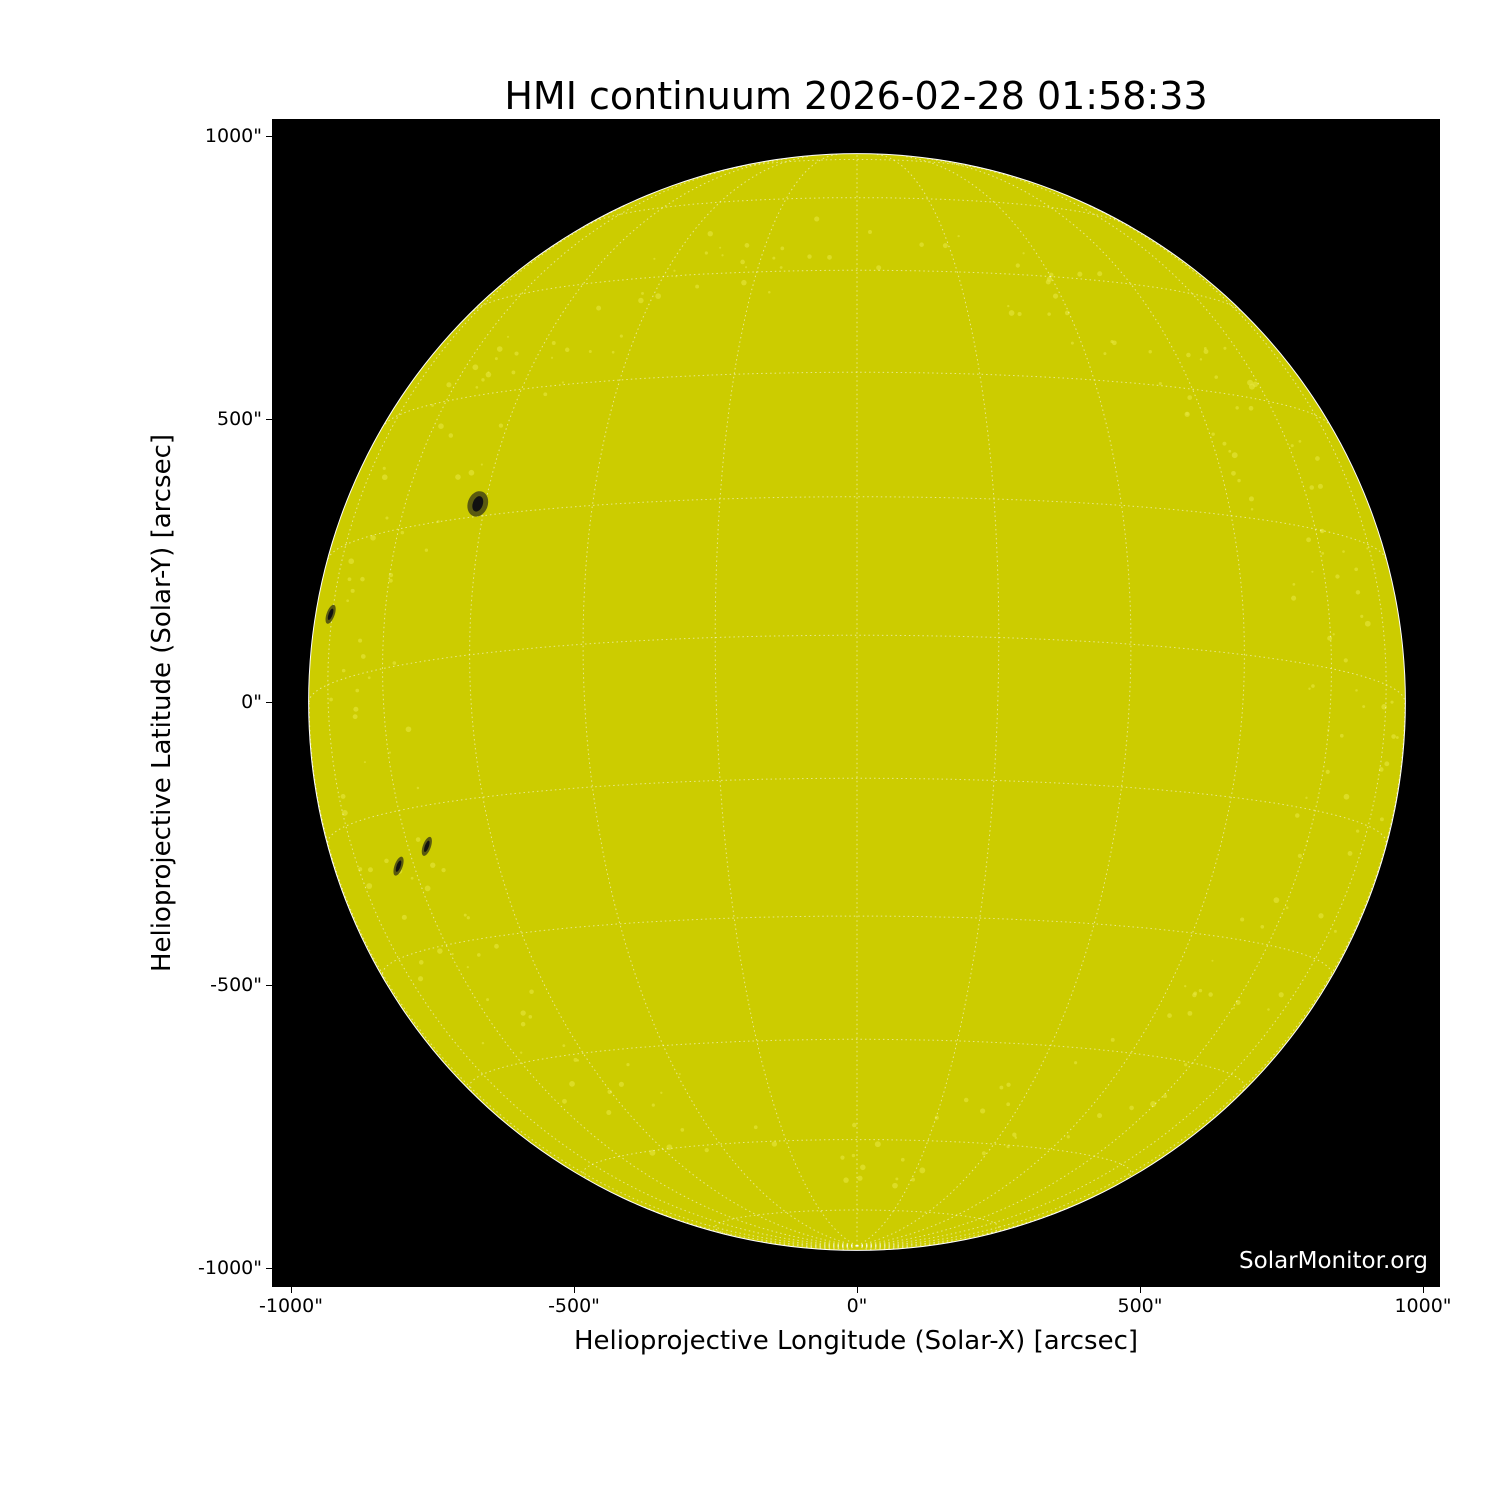 Image resolution: width=1500 pixels, height=1500 pixels. What do you see at coordinates (1333, 1261) in the screenshot?
I see `watermark: SolarMonitor.org` at bounding box center [1333, 1261].